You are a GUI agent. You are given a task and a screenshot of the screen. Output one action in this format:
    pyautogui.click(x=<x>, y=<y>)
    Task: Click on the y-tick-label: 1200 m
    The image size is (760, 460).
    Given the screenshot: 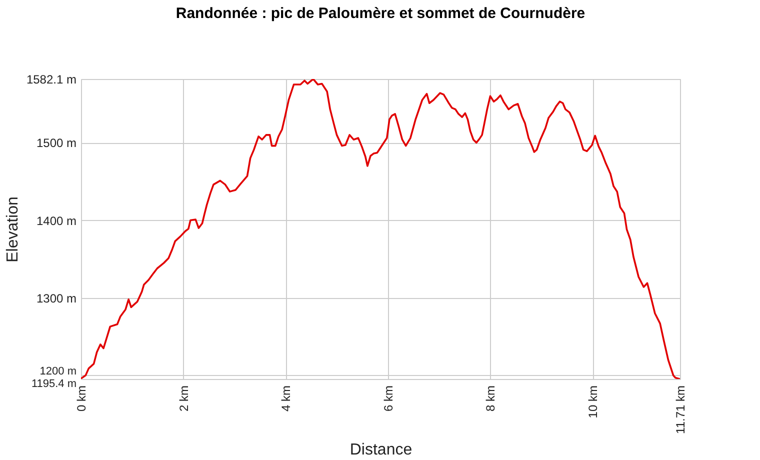 What is the action you would take?
    pyautogui.click(x=58, y=372)
    